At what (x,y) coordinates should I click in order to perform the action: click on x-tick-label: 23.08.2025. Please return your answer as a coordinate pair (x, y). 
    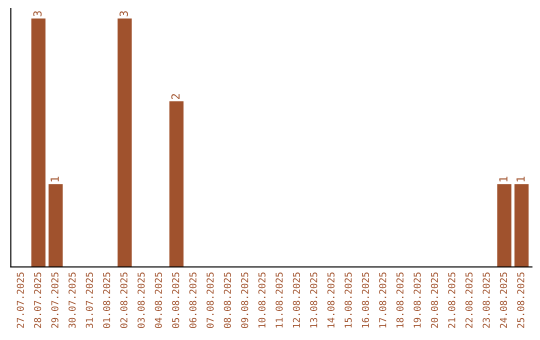
    Looking at the image, I should click on (486, 300).